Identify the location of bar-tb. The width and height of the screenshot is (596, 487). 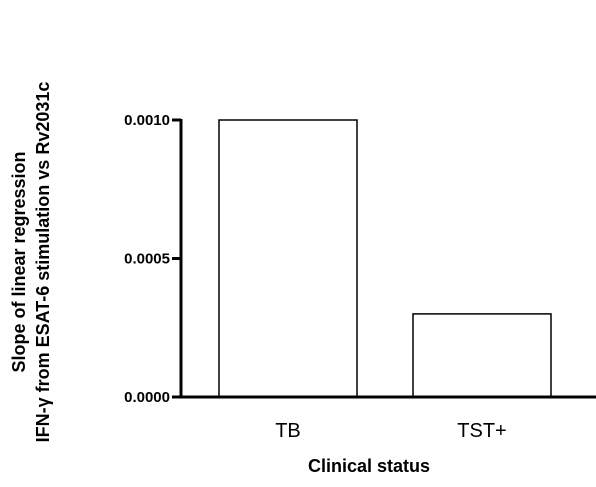
(288, 258).